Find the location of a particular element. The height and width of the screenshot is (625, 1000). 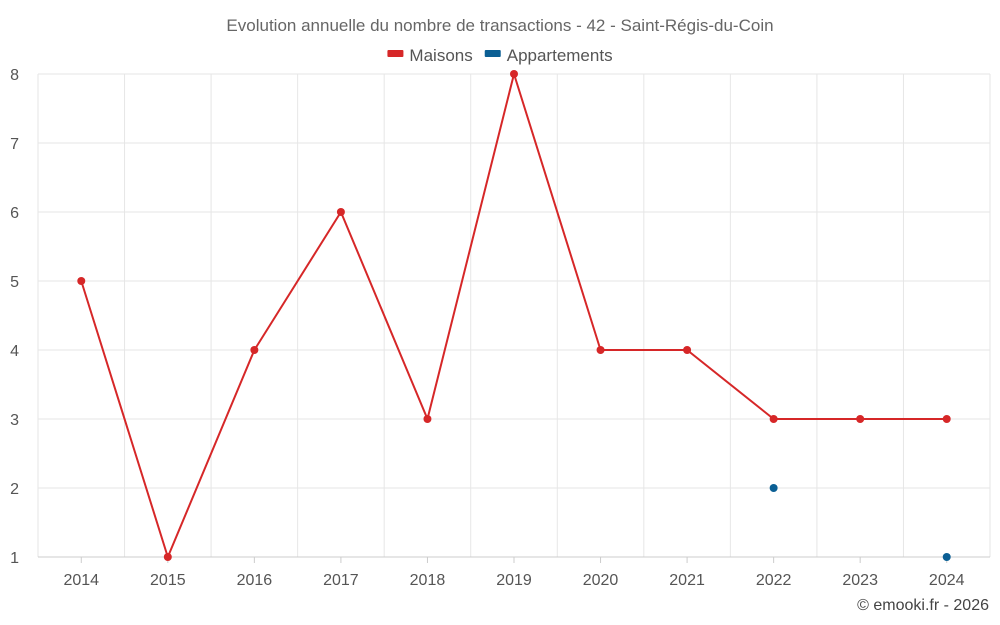

x-tick-label: 2023 is located at coordinates (860, 580).